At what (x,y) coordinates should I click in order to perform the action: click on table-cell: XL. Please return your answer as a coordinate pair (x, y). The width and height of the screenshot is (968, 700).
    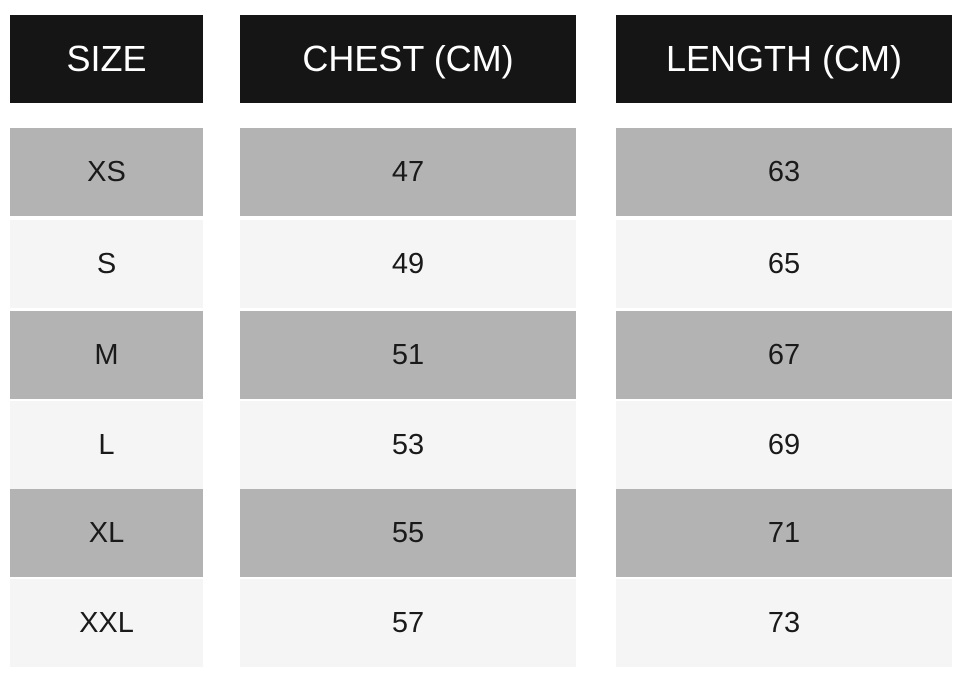
    Looking at the image, I should click on (106, 533).